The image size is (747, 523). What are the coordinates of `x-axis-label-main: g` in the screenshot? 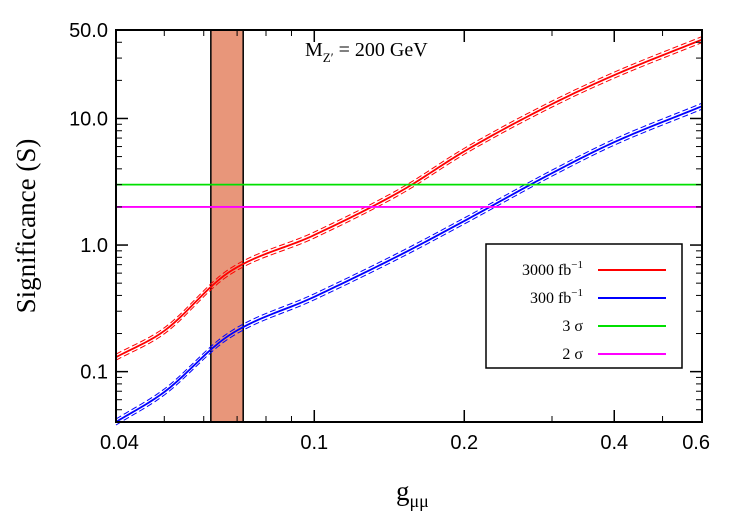 It's located at (403, 491).